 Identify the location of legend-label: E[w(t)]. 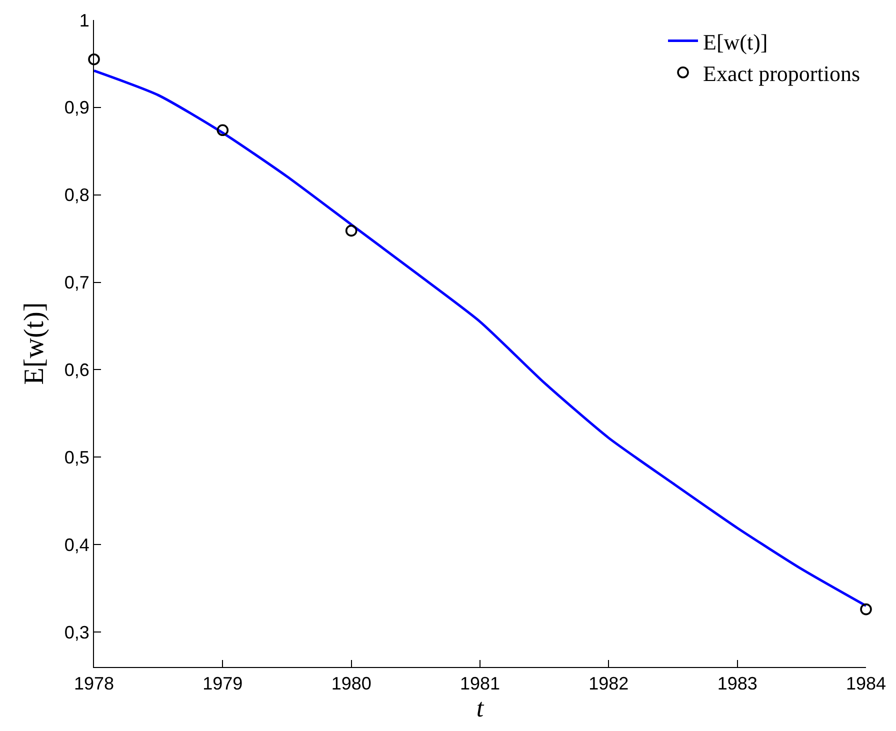
(735, 41).